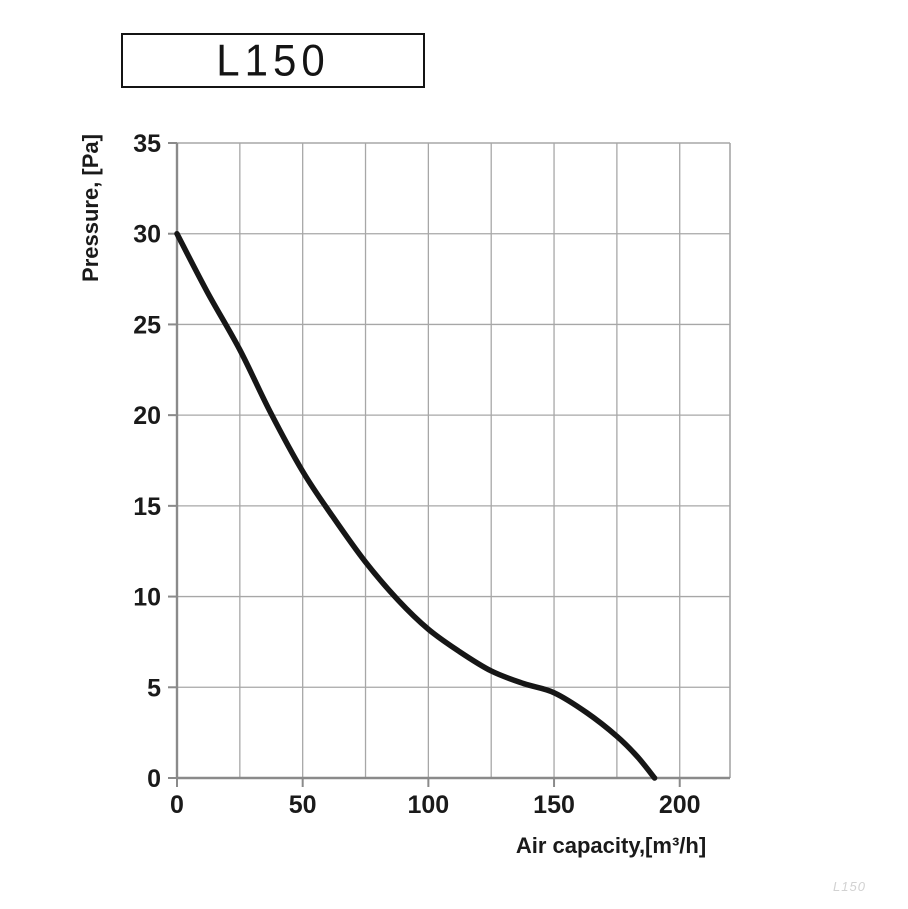  Describe the element at coordinates (90, 208) in the screenshot. I see `y-axis-title: Pressure, [Pa]` at that location.